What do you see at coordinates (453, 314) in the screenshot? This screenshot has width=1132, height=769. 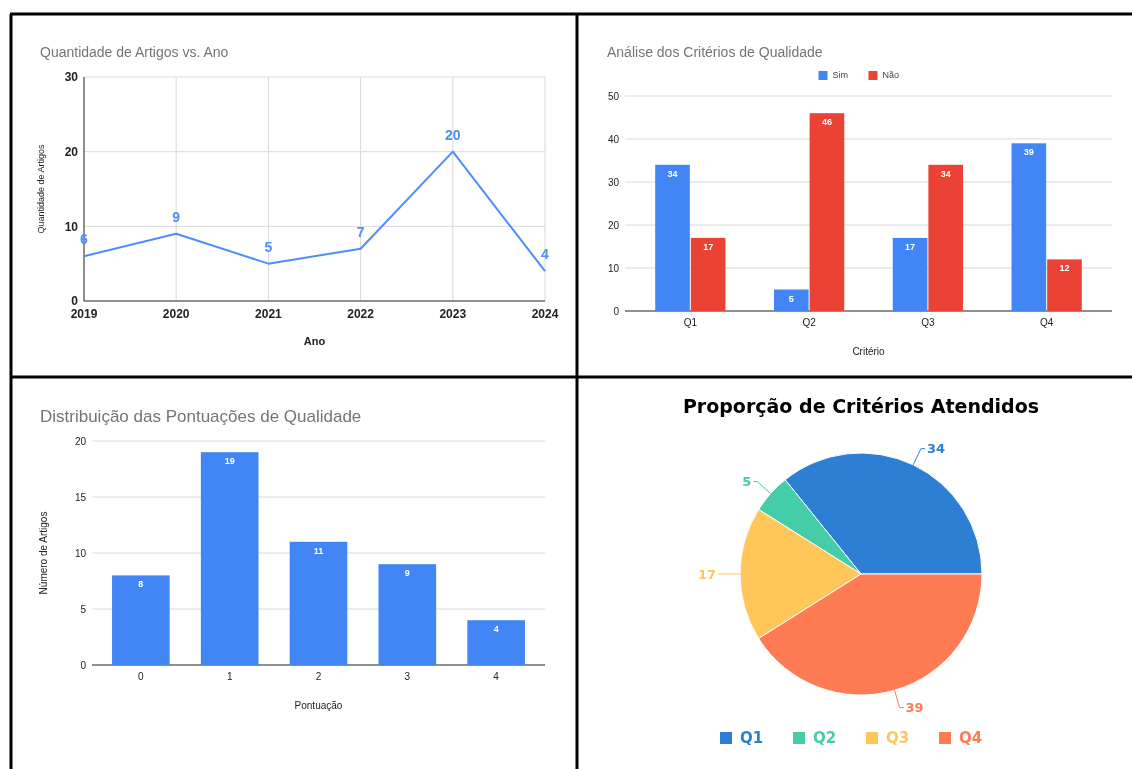 I see `x-tick-label: 2023` at bounding box center [453, 314].